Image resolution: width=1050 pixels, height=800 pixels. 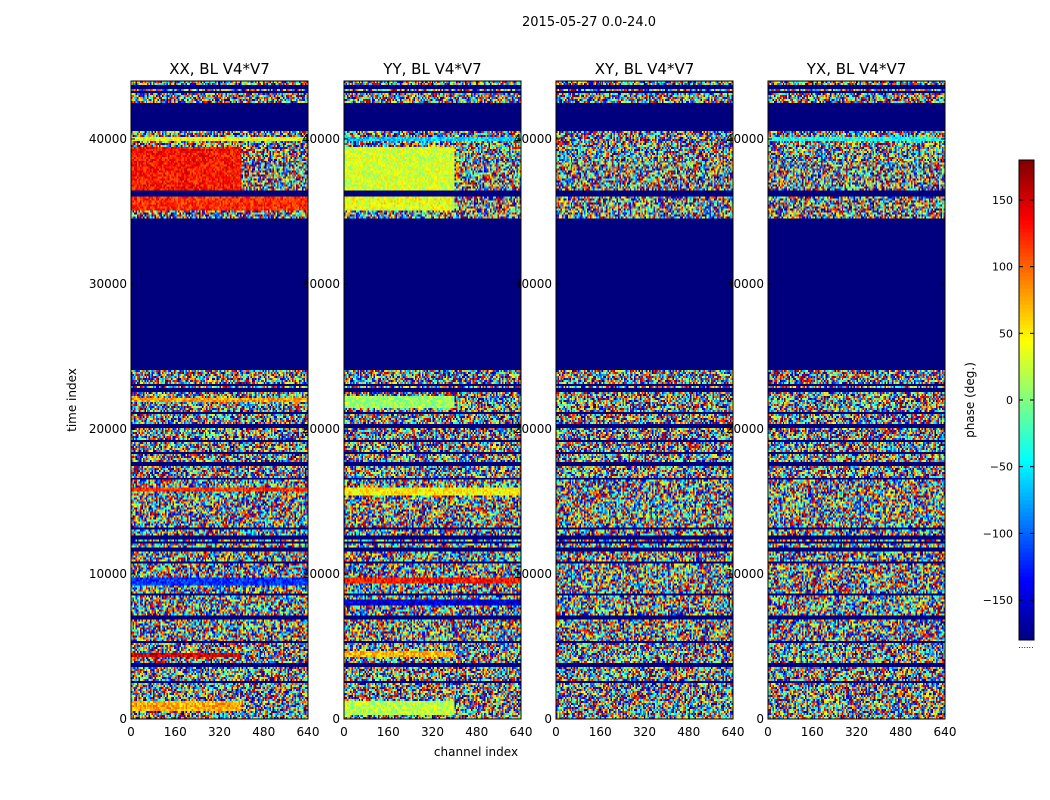 I want to click on panel-title: XX, BL V4*V7, so click(x=219, y=69).